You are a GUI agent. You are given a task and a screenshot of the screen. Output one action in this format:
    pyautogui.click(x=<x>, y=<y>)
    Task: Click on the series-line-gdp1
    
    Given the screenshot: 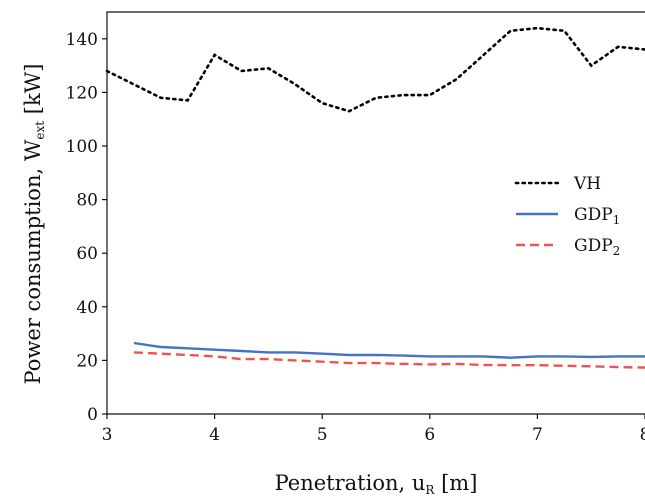 What is the action you would take?
    pyautogui.click(x=389, y=350)
    